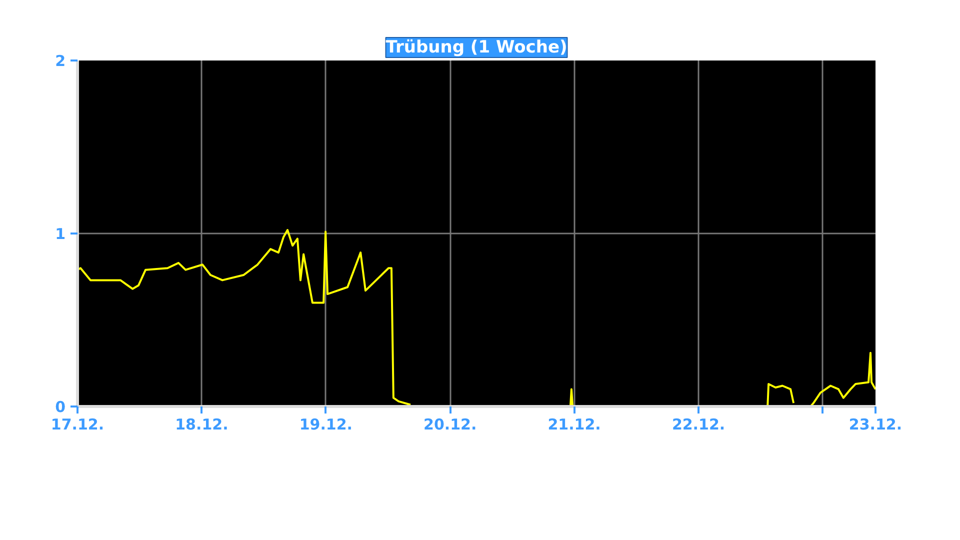 The height and width of the screenshot is (540, 960). Describe the element at coordinates (201, 425) in the screenshot. I see `x-tick-label: 18.12.` at that location.